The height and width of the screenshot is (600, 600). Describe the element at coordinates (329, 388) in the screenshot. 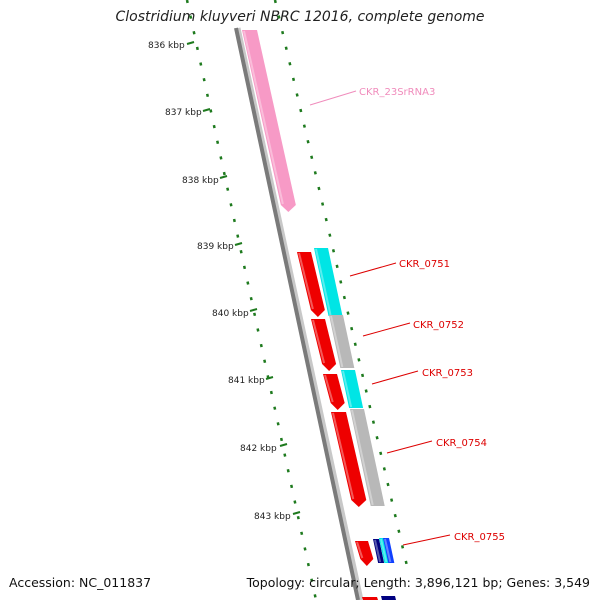

I see `feature-ckr-0753-highlight` at that location.